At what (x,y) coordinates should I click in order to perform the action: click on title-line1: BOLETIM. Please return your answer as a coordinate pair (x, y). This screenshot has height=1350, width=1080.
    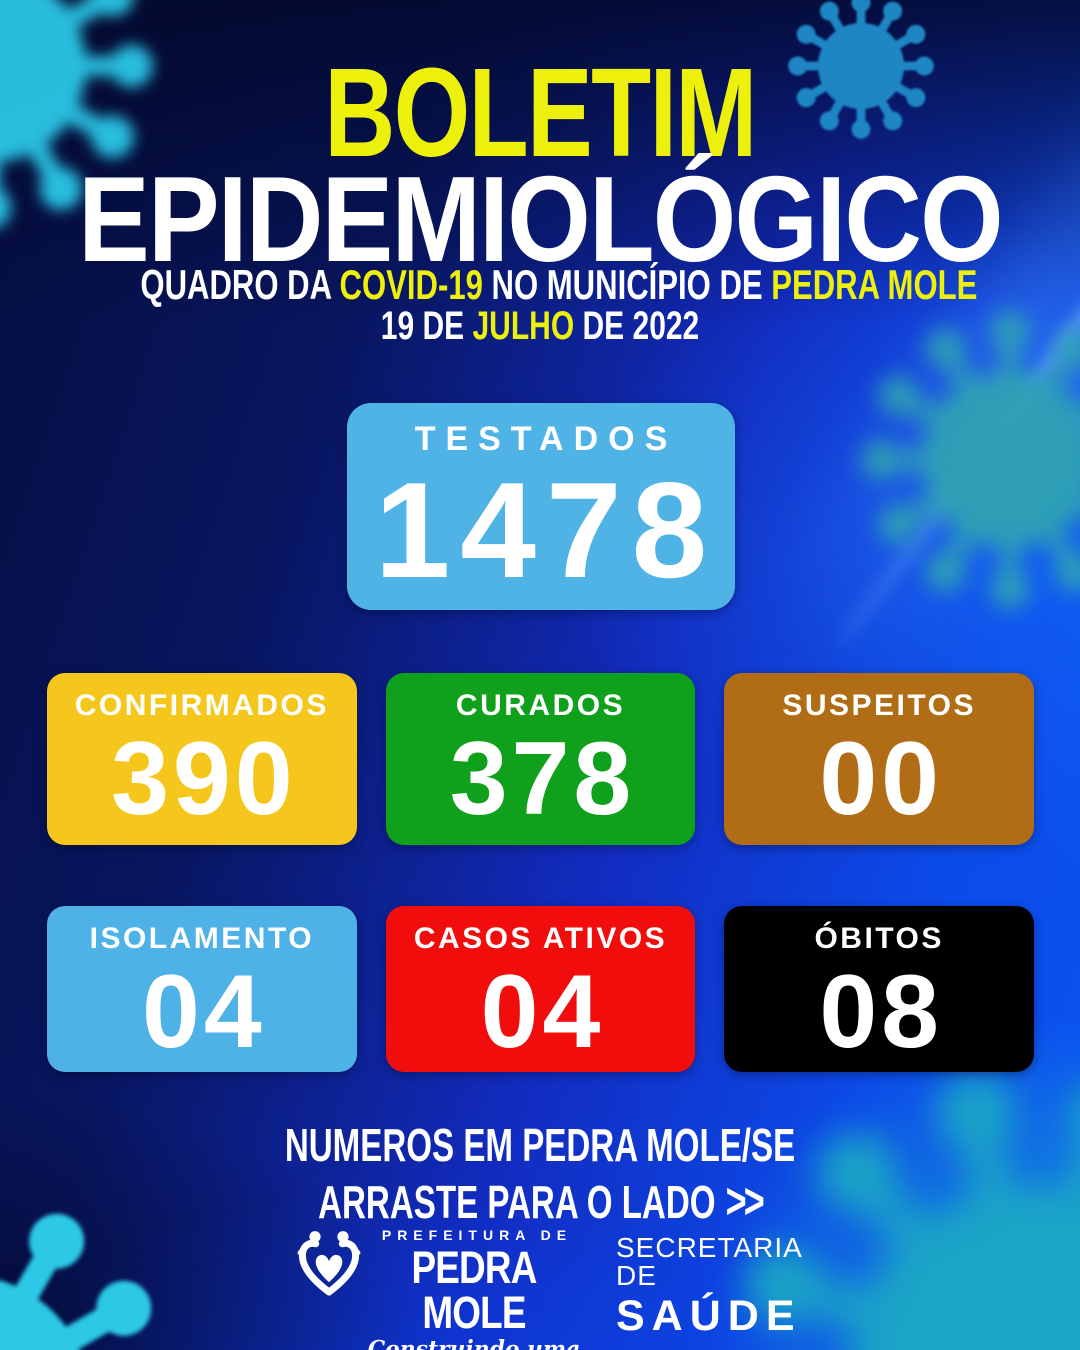
    Looking at the image, I should click on (540, 112).